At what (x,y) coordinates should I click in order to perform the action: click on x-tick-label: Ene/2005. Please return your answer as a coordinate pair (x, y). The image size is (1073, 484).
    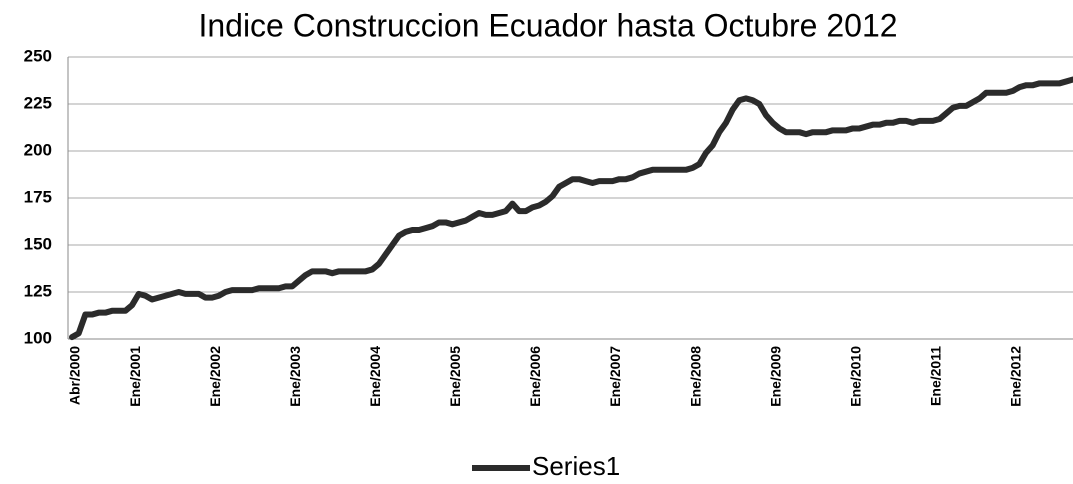
    Looking at the image, I should click on (455, 376).